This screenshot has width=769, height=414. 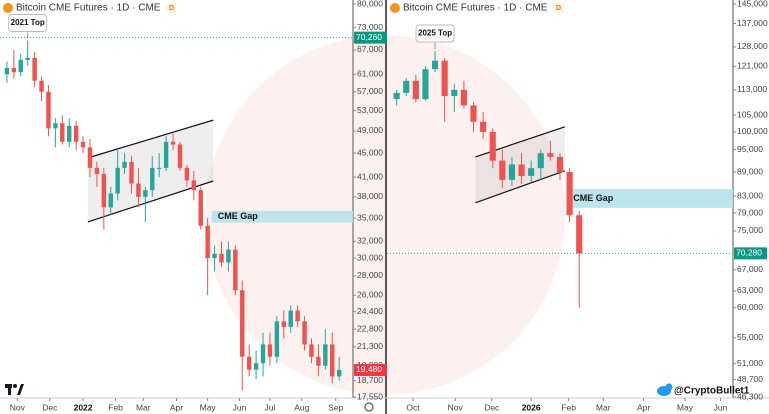 What do you see at coordinates (750, 307) in the screenshot?
I see `y-tick-label: 60,000` at bounding box center [750, 307].